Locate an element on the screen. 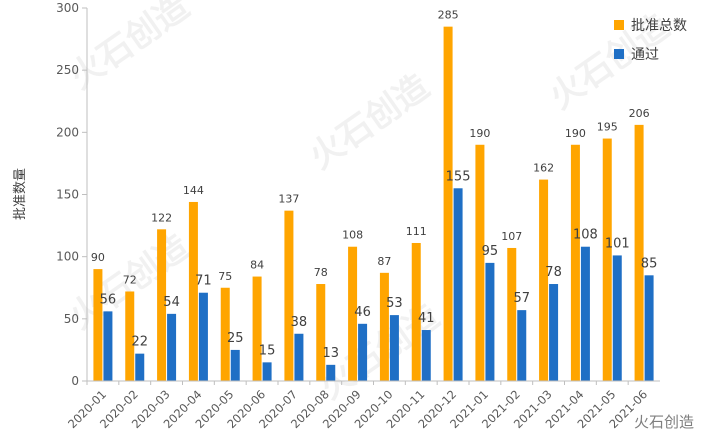  data-label-pass: 13 is located at coordinates (330, 353).